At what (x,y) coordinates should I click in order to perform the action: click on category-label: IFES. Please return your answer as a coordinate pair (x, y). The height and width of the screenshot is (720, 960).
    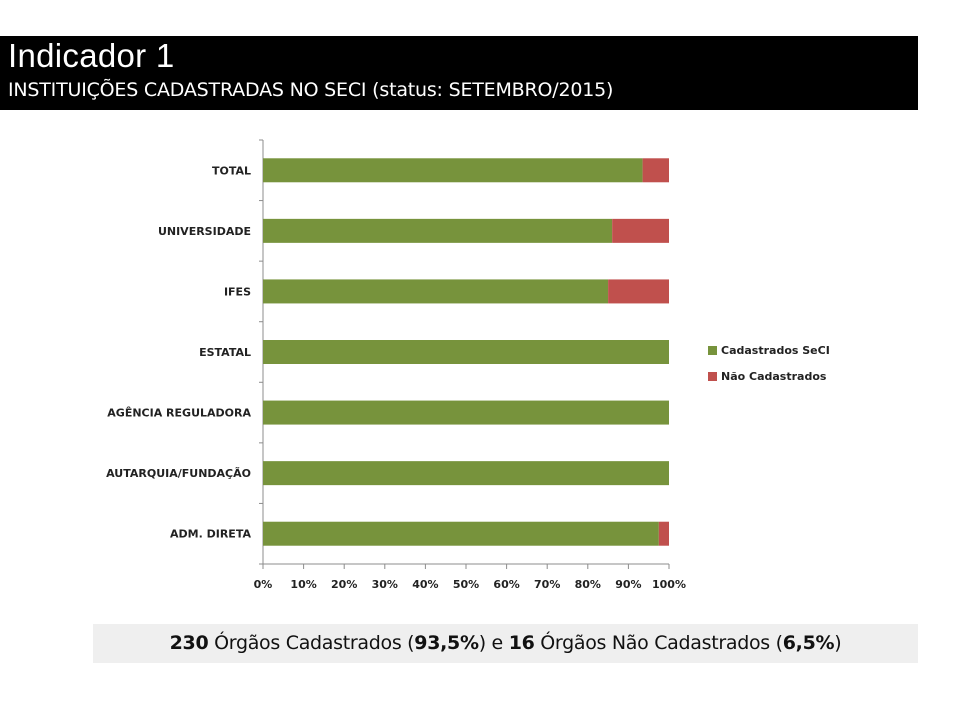
    Looking at the image, I should click on (237, 291).